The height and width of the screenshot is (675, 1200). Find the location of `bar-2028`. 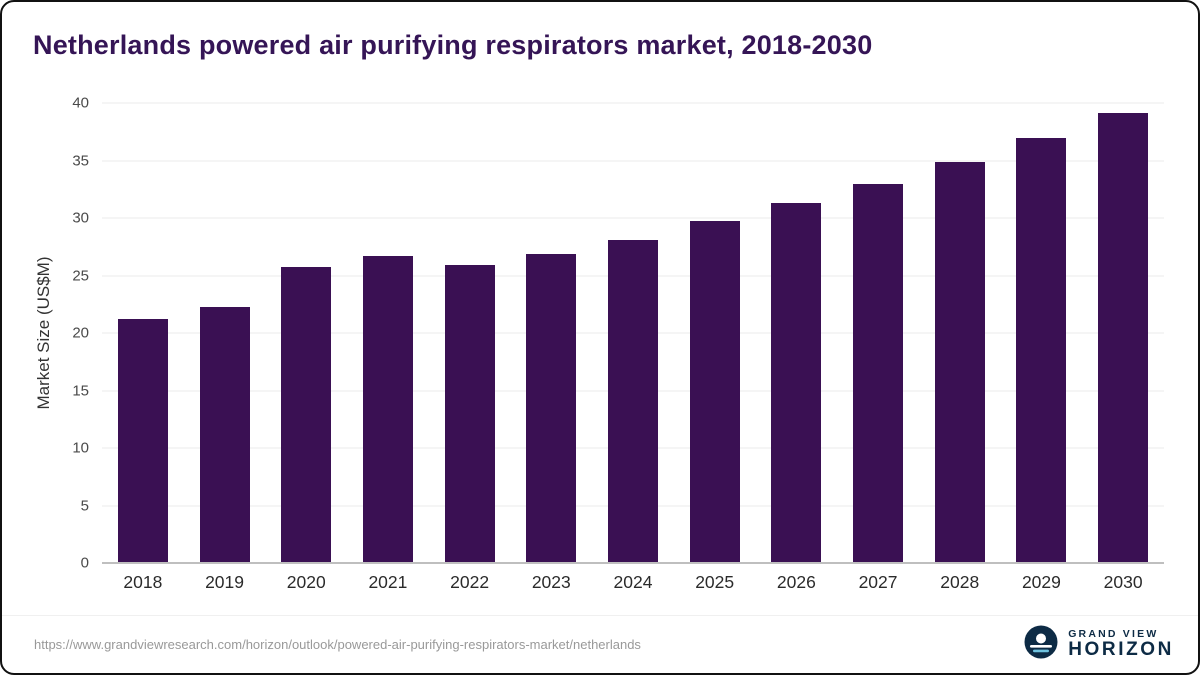

bar-2028 is located at coordinates (959, 362).